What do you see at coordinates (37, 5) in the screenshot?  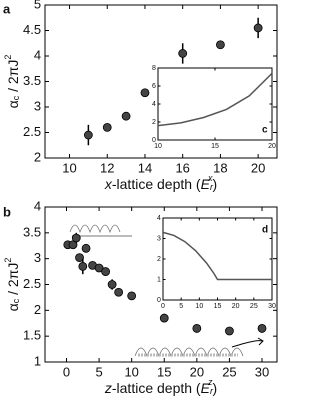 I see `y-tick-label: 5` at bounding box center [37, 5].